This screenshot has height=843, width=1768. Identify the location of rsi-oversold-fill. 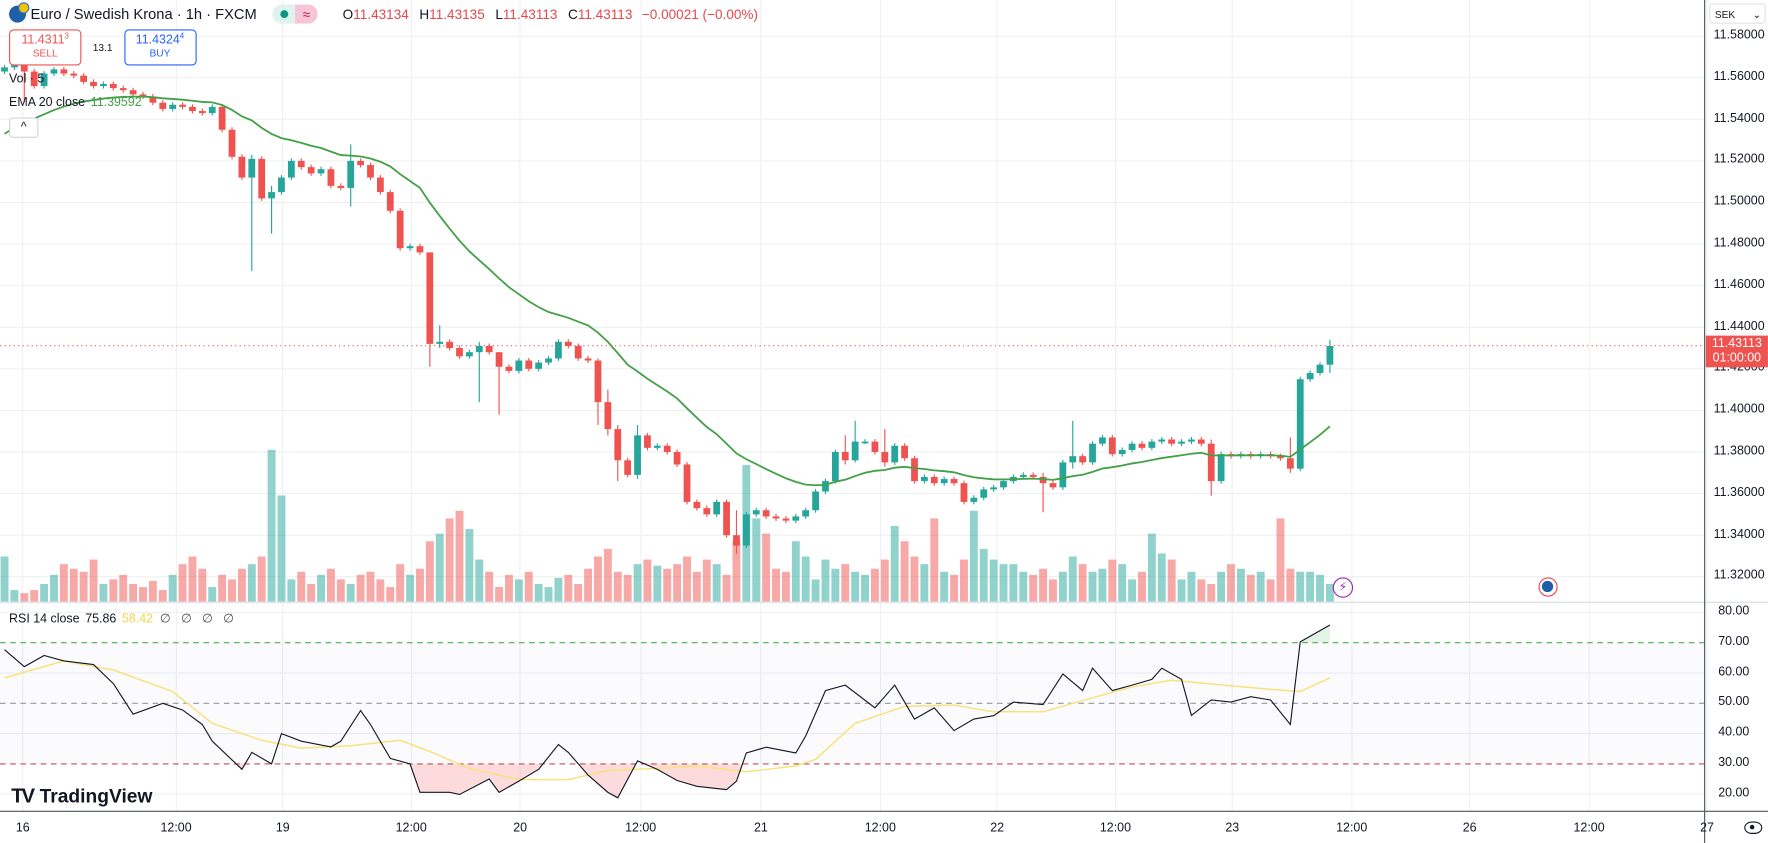
(667, 780).